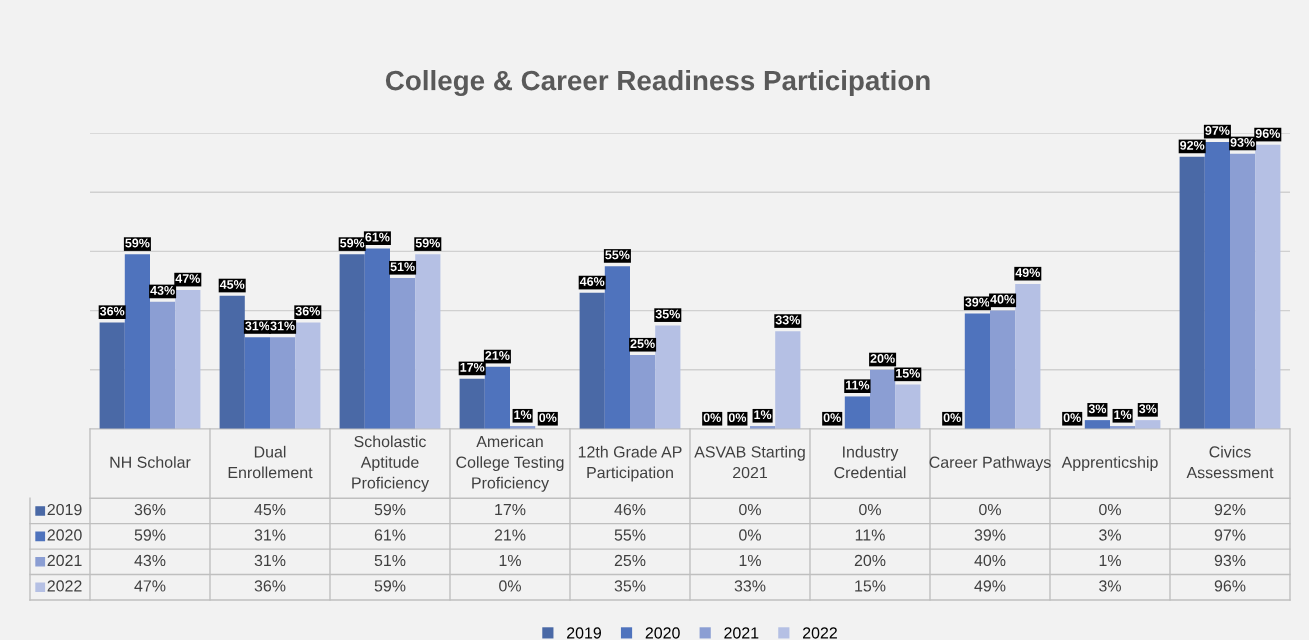  Describe the element at coordinates (162, 290) in the screenshot. I see `text: 43%` at that location.